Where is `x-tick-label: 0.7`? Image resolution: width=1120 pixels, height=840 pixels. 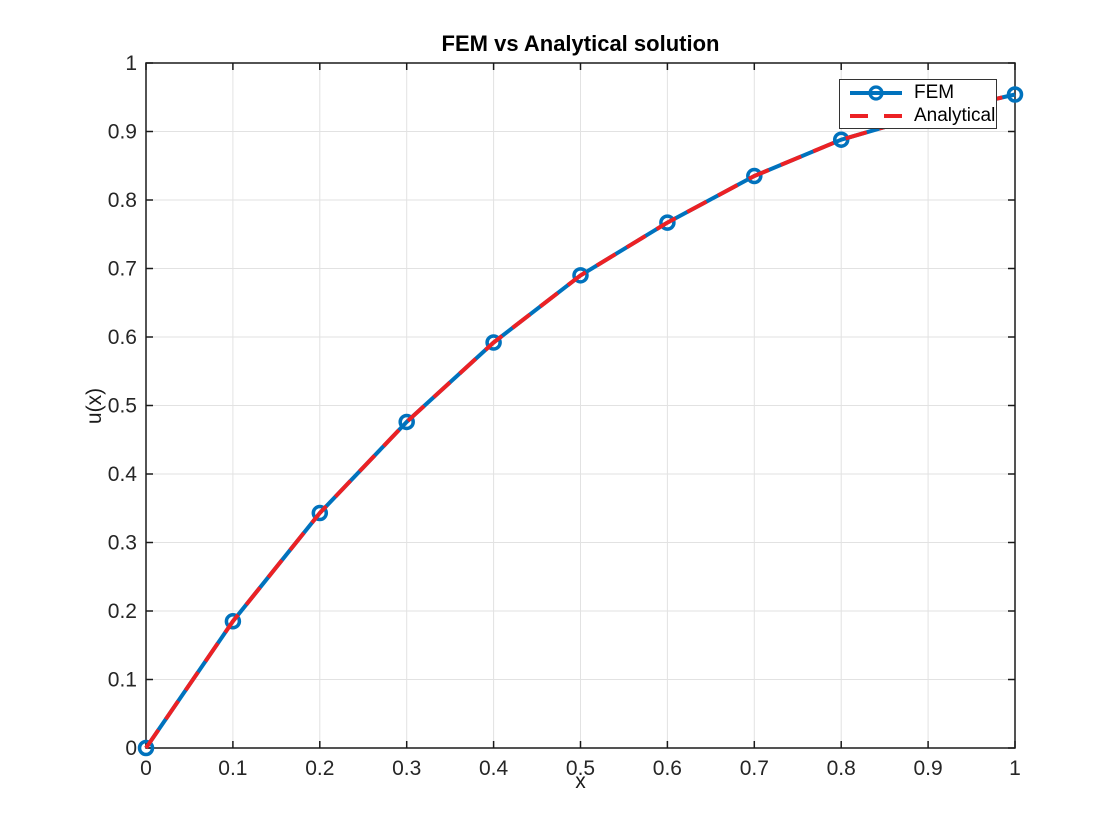 x-tick-label: 0.7 is located at coordinates (754, 768).